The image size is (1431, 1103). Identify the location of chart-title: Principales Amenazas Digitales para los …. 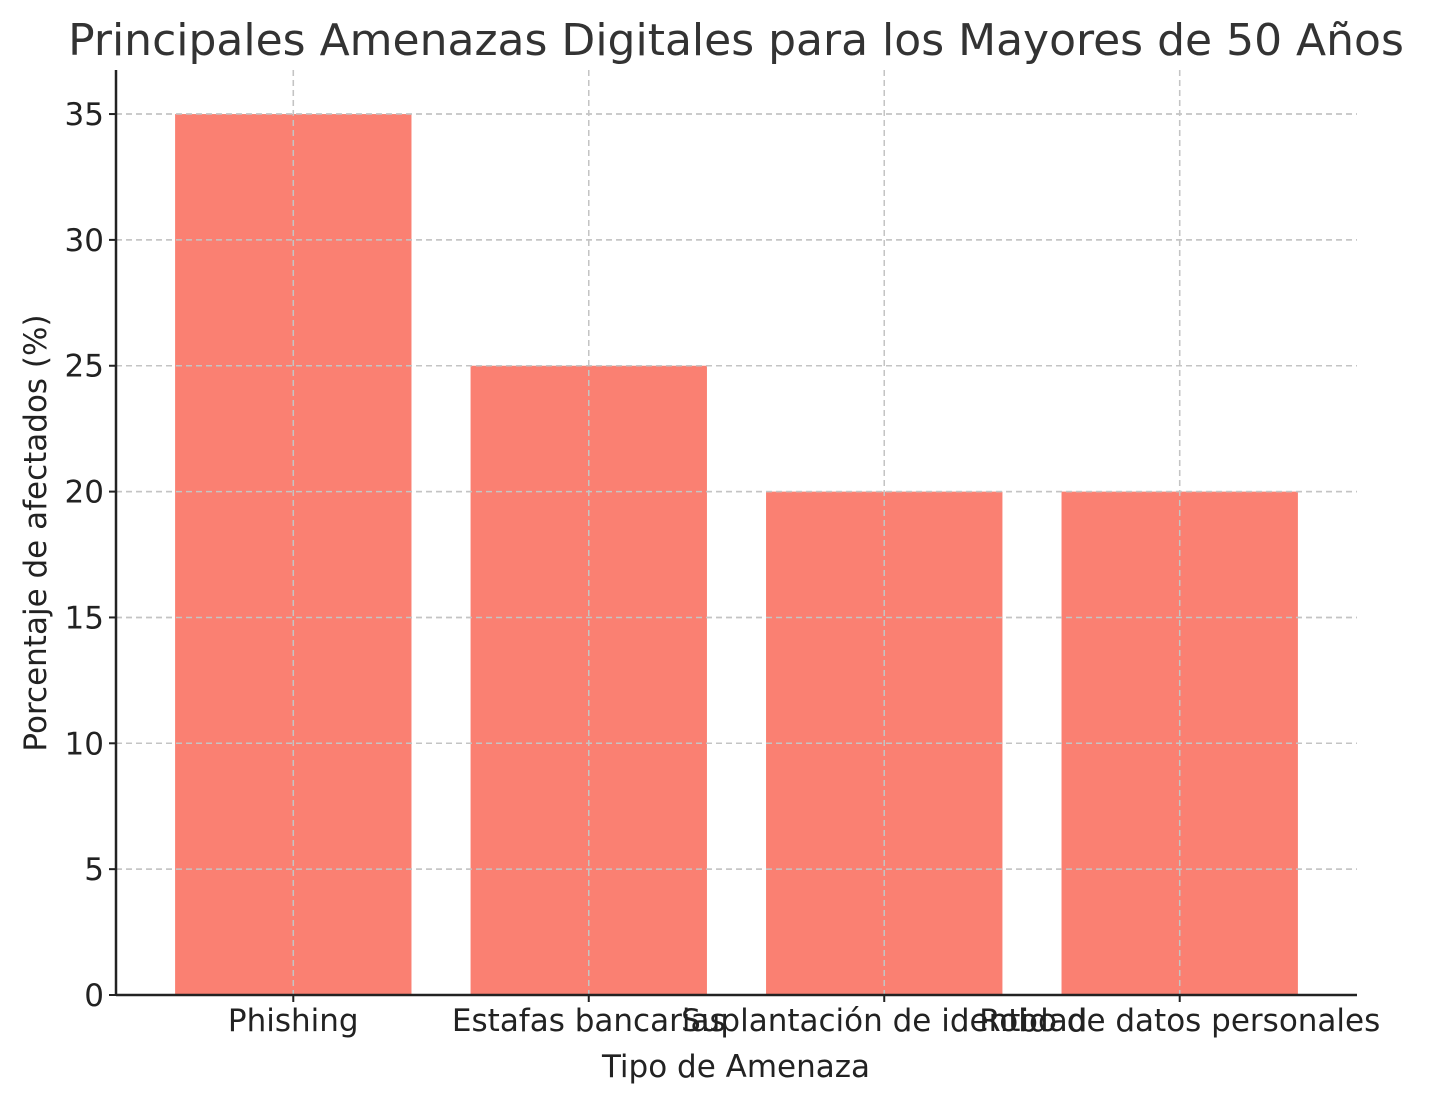
(736, 40).